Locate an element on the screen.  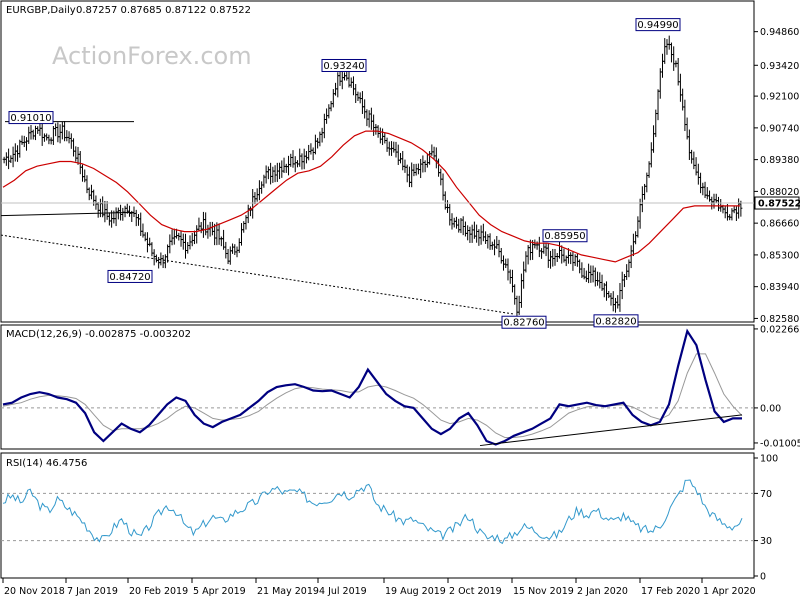
current-price-badge: 0.87522 is located at coordinates (777, 203).